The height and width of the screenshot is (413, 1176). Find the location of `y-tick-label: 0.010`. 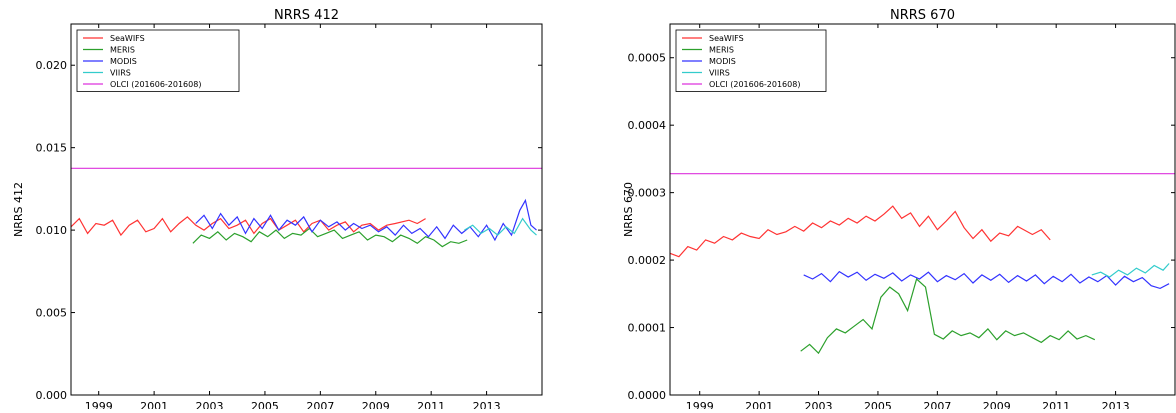

y-tick-label: 0.010 is located at coordinates (52, 230).